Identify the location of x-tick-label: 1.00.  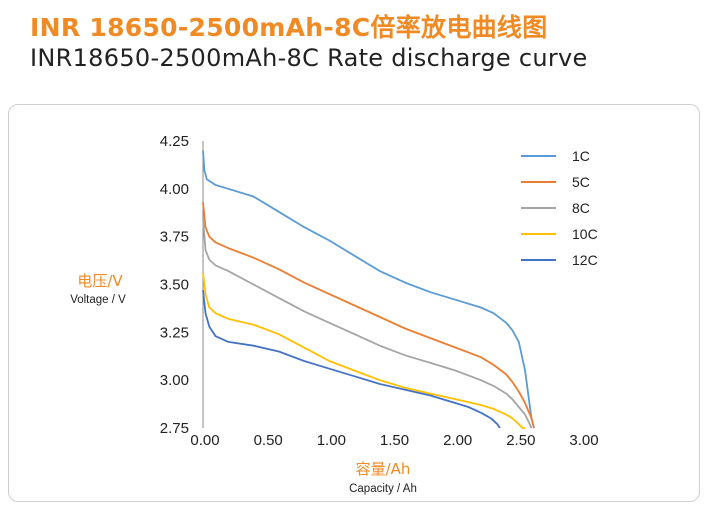
(331, 440).